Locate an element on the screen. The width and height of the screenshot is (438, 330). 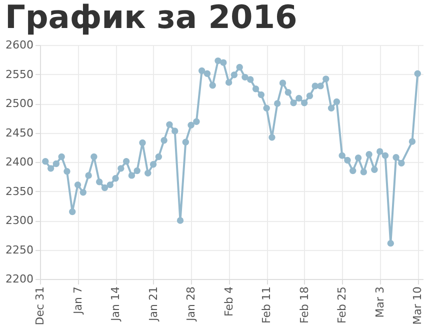
x-tick-label: Feb 25 is located at coordinates (342, 305).